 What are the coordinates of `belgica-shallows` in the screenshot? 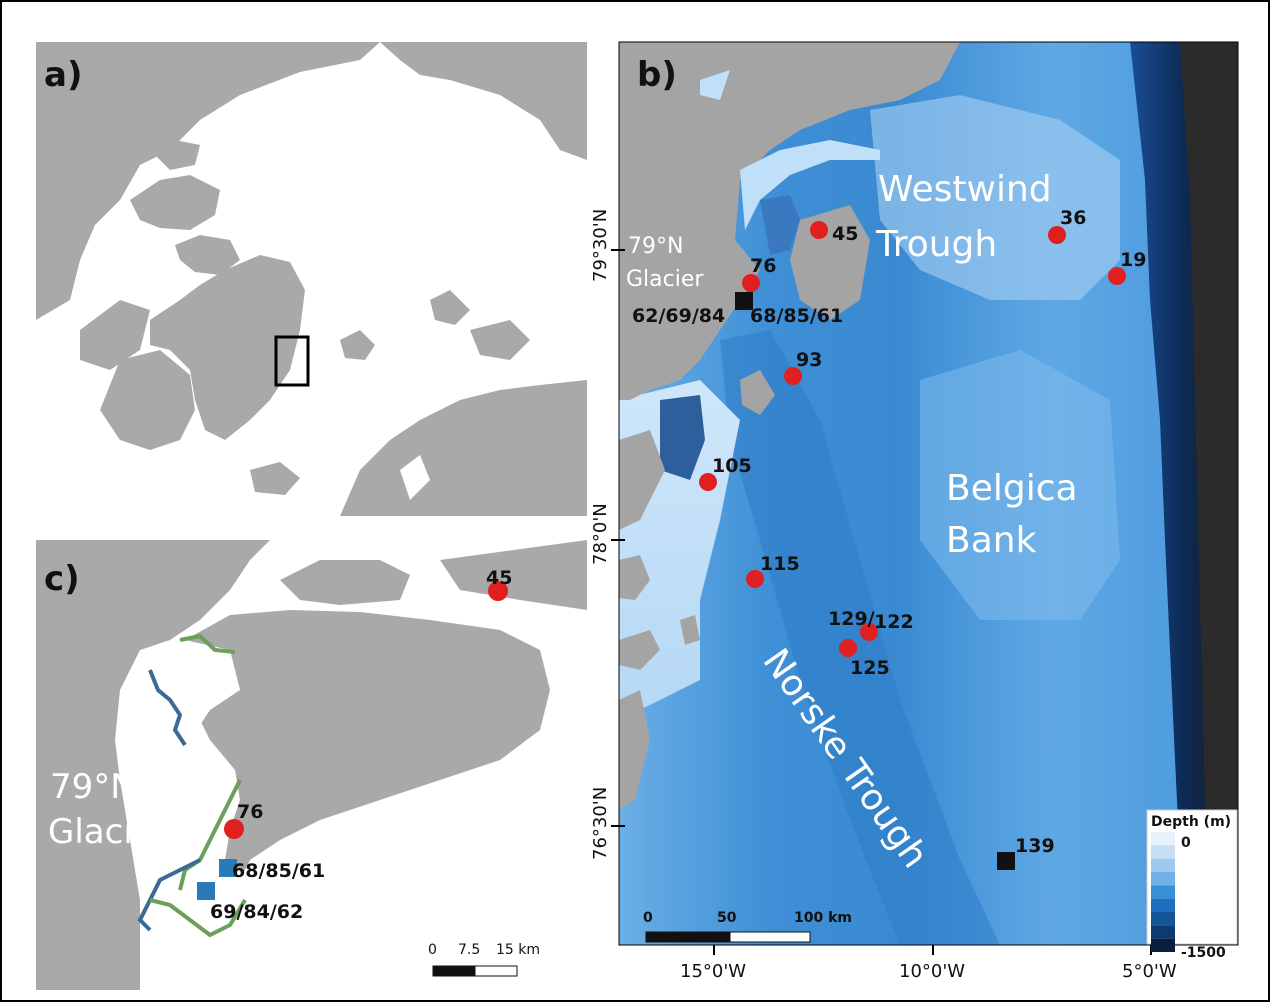 It's located at (1020, 485).